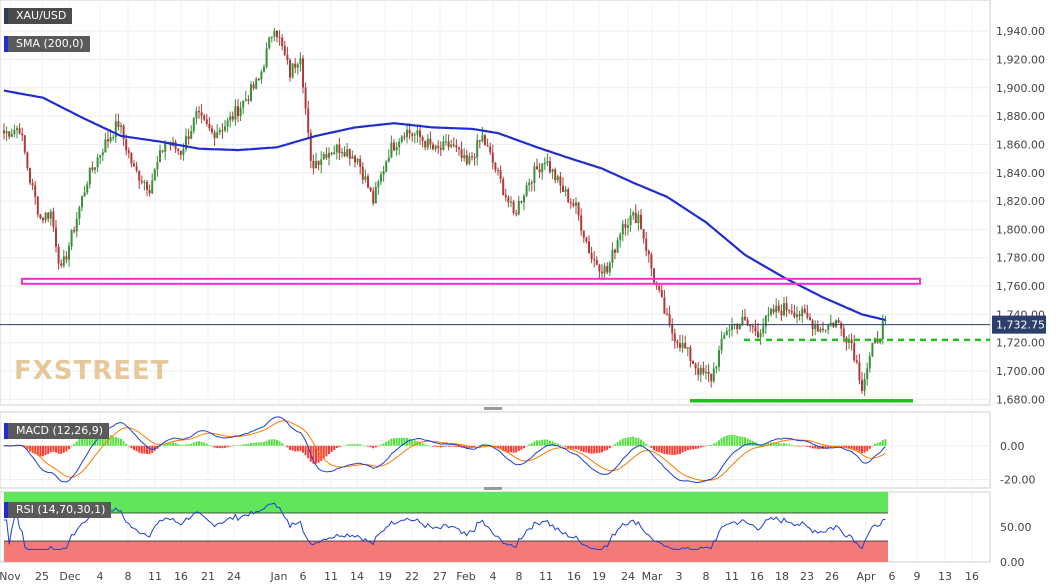 The width and height of the screenshot is (1060, 587). What do you see at coordinates (1017, 480) in the screenshot?
I see `macd-tick-label: -20.00` at bounding box center [1017, 480].